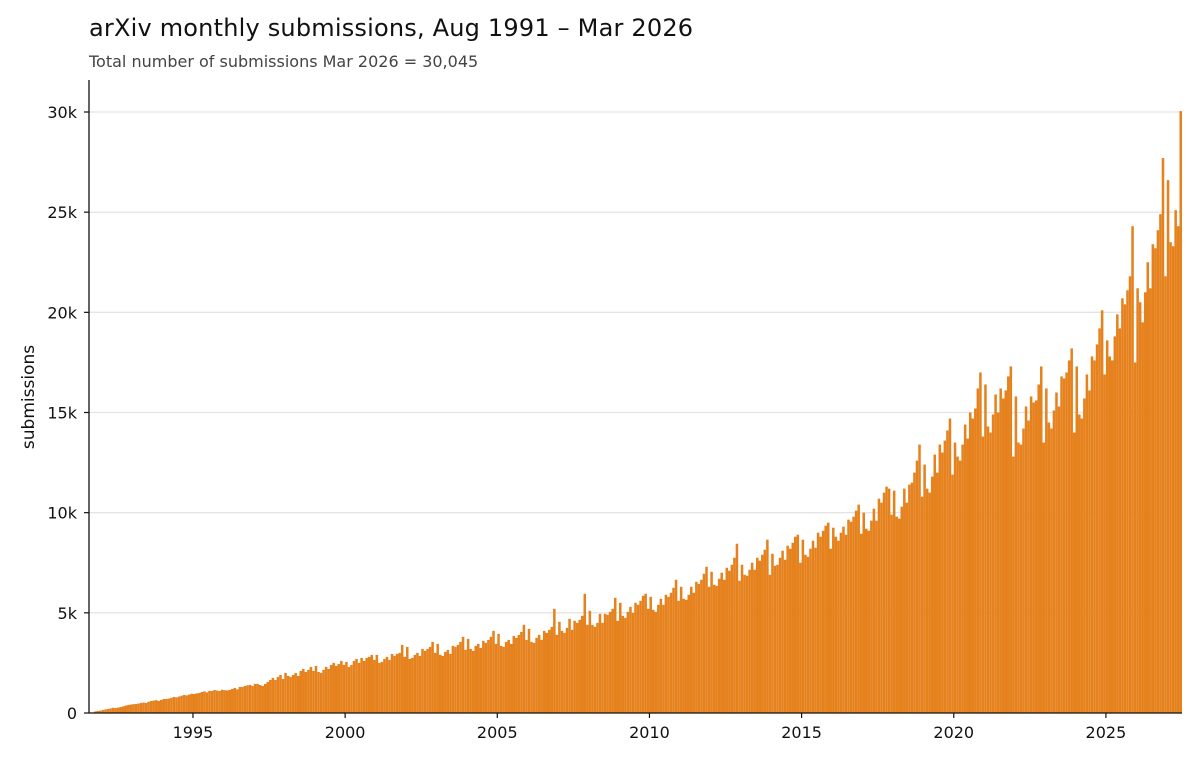 The height and width of the screenshot is (762, 1200). I want to click on y-tick-label: 0, so click(72, 713).